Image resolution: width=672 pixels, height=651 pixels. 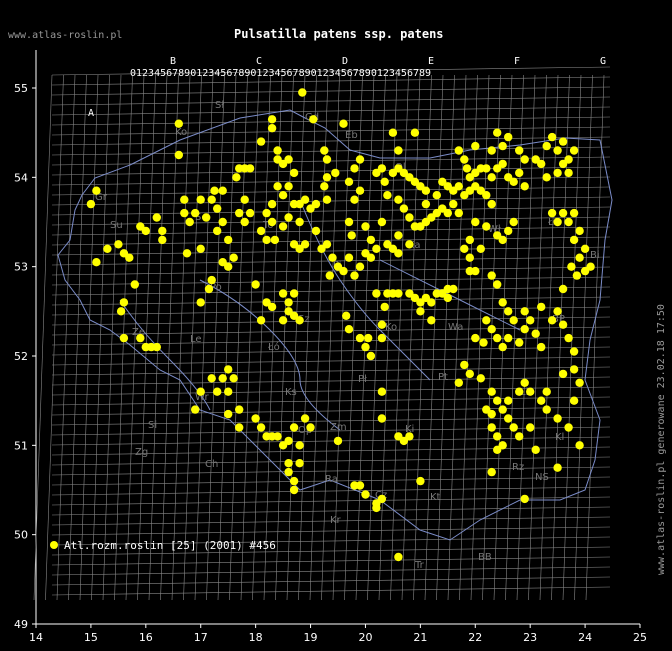 What do you see at coordinates (201, 637) in the screenshot?
I see `x-tick-label: 17` at bounding box center [201, 637].